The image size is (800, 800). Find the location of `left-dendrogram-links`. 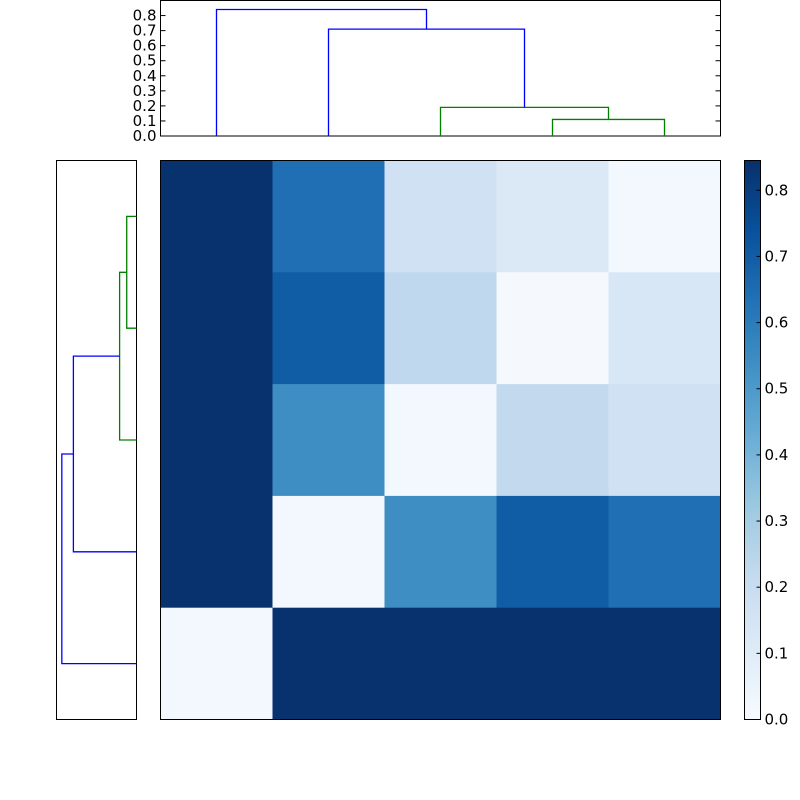

left-dendrogram-links is located at coordinates (99, 440).